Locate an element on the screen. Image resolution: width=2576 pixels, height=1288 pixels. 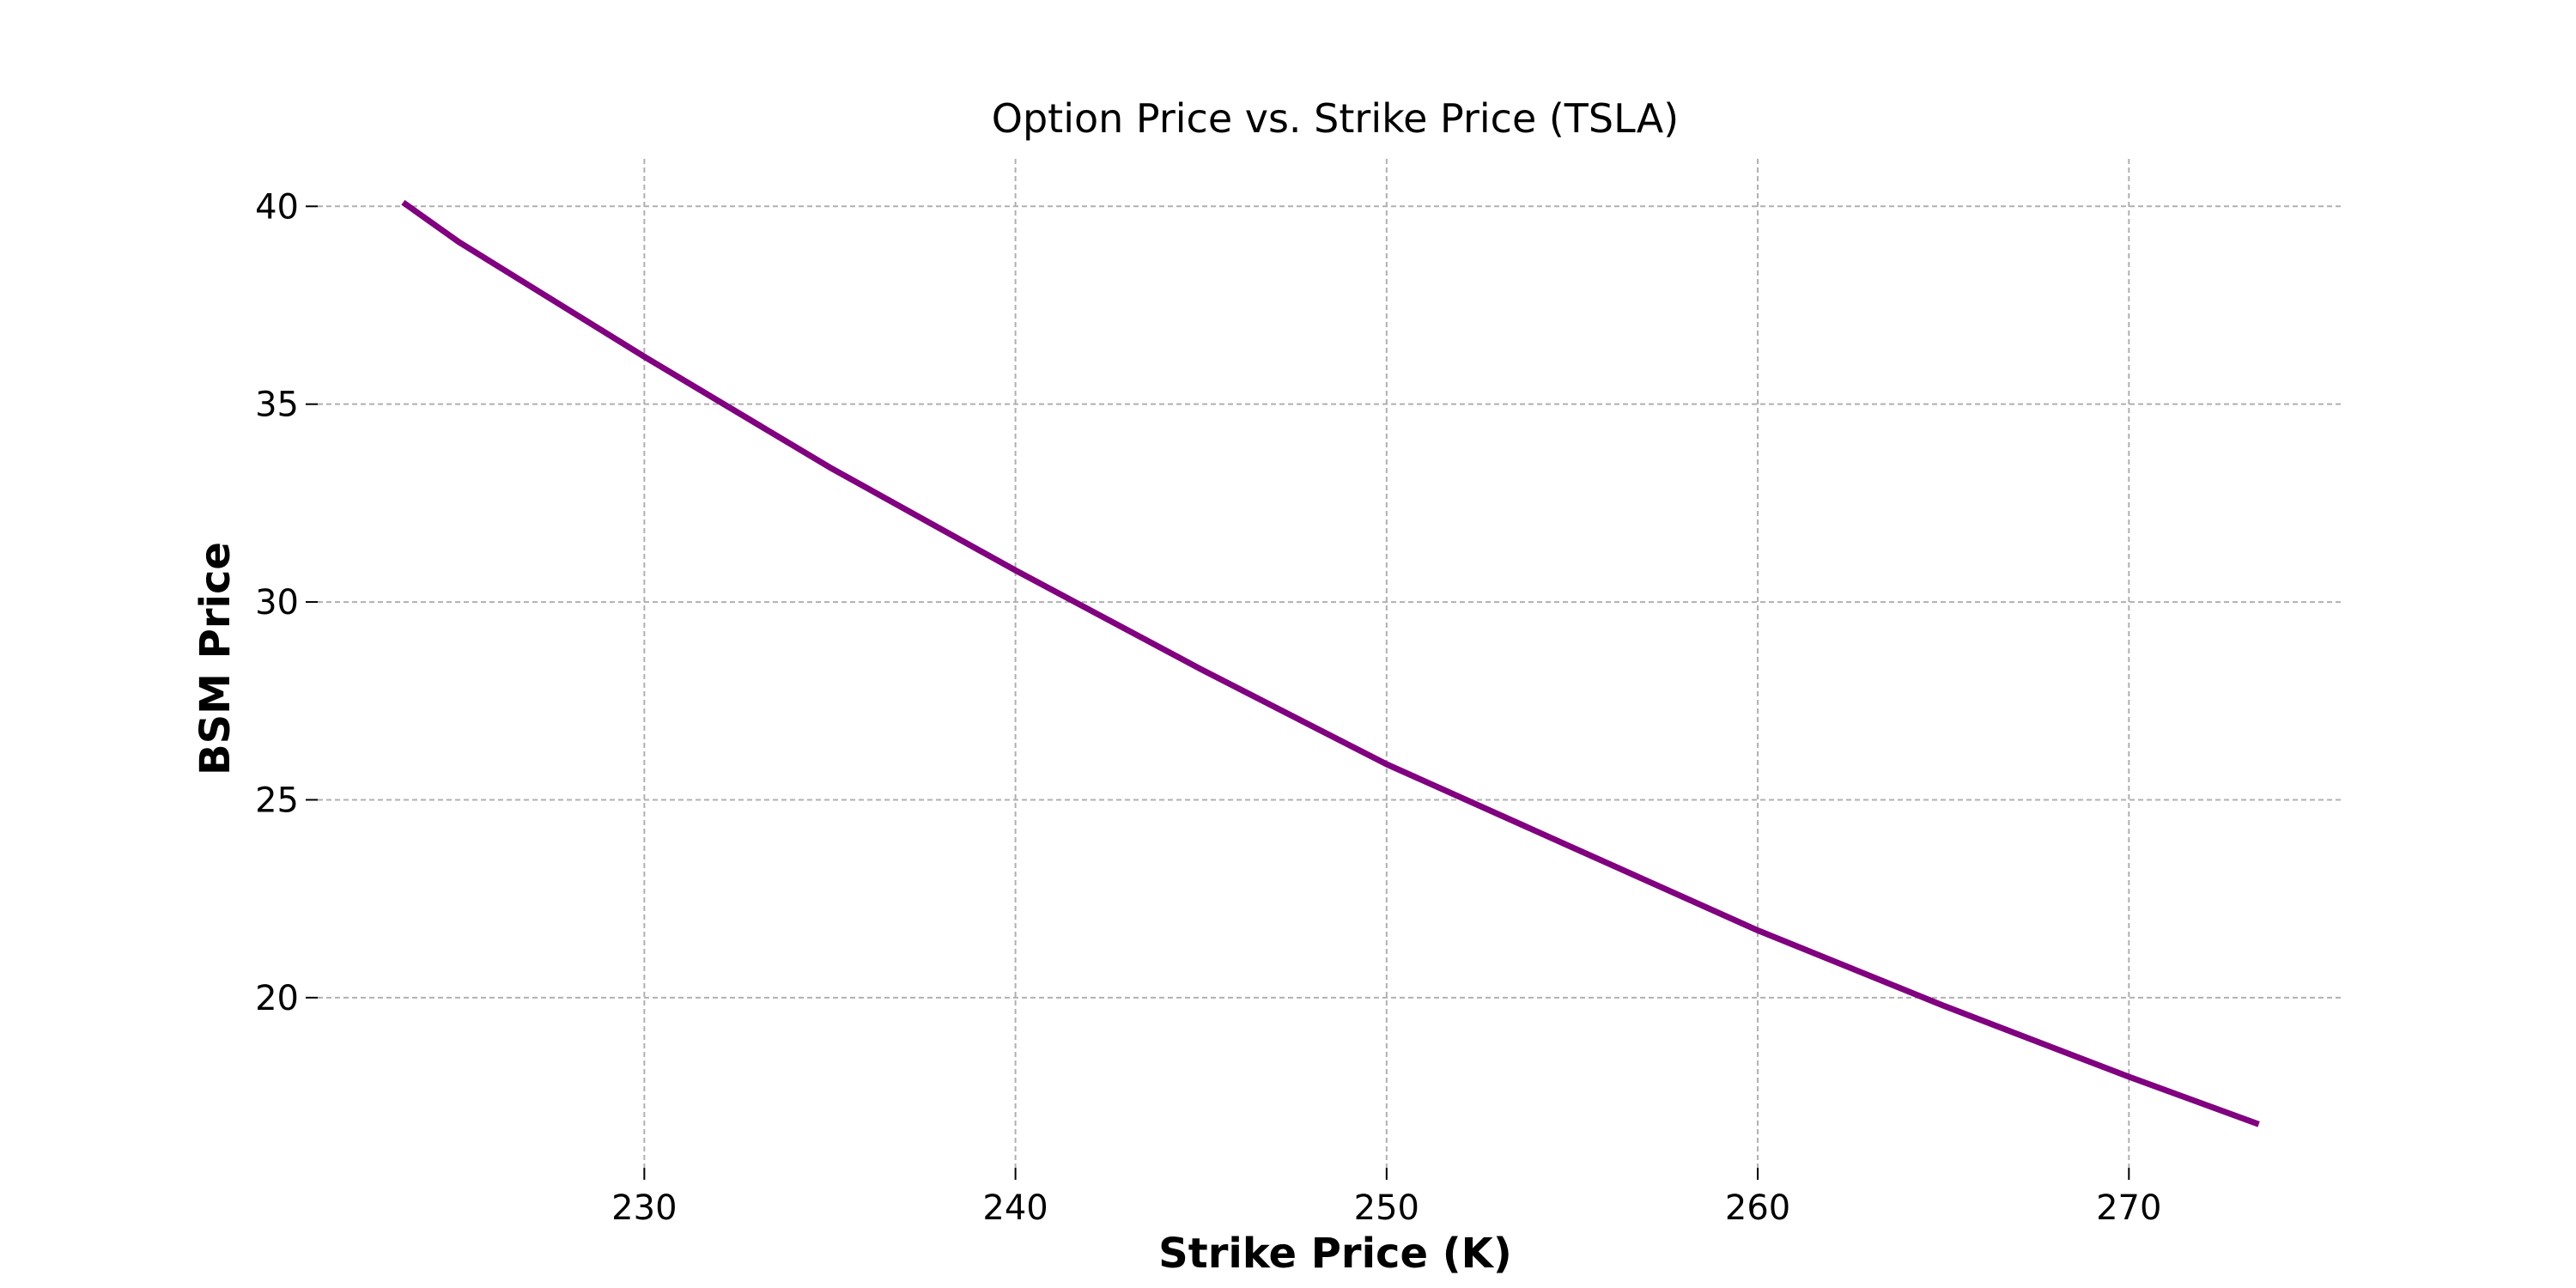
x-tick-label: 250 is located at coordinates (1386, 1208).